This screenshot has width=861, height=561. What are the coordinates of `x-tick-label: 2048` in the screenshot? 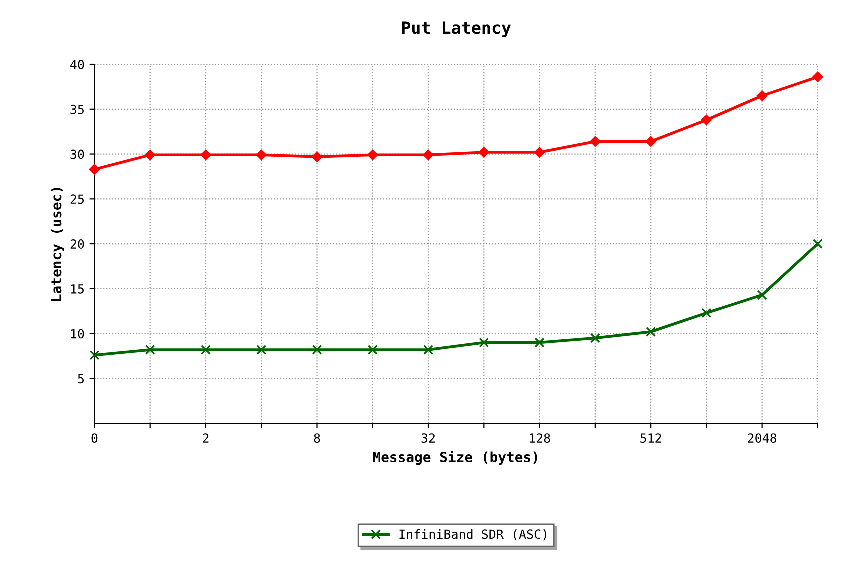 It's located at (762, 439).